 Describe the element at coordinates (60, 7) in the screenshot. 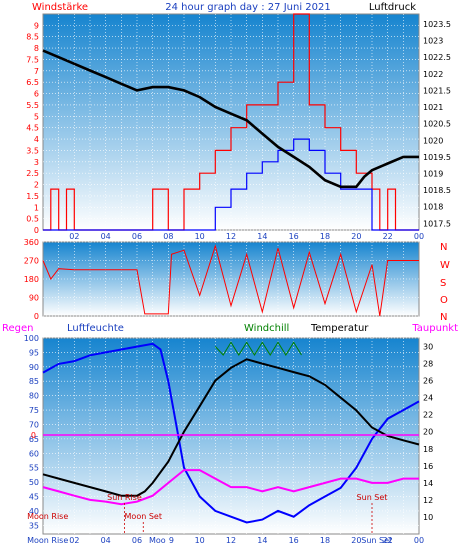

I see `left-axis-label-windstaerke: Windstärke` at that location.